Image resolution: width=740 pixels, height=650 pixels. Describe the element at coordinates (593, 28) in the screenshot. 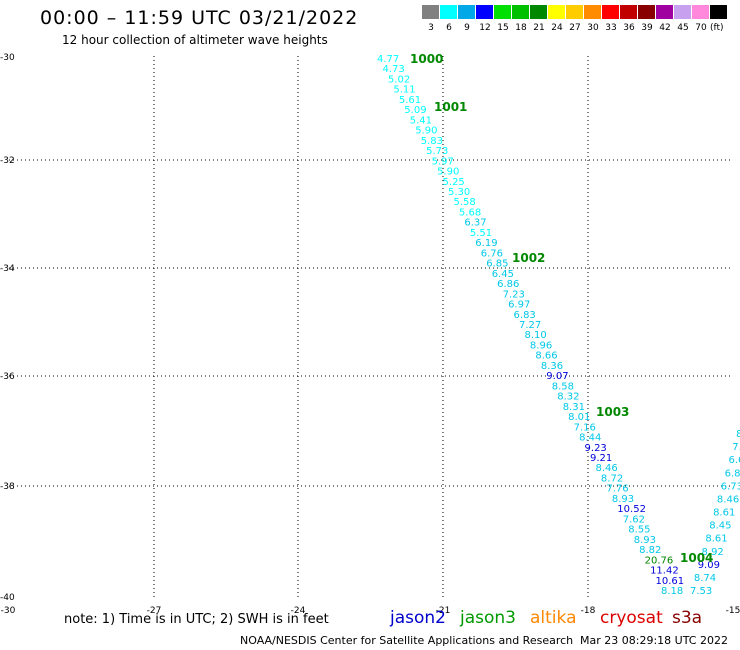

I see `legend-label: 30` at that location.